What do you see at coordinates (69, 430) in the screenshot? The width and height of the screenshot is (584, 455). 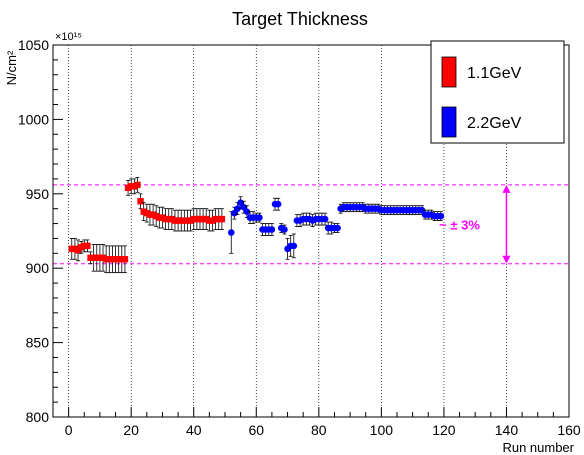 I see `x-tick-label: 0` at bounding box center [69, 430].